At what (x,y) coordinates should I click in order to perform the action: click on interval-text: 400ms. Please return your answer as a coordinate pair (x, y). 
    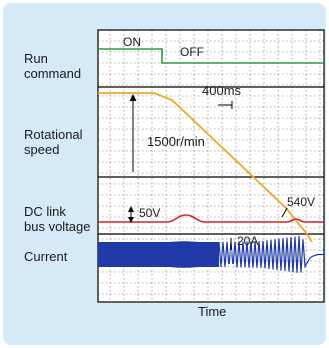
    Looking at the image, I should click on (222, 90).